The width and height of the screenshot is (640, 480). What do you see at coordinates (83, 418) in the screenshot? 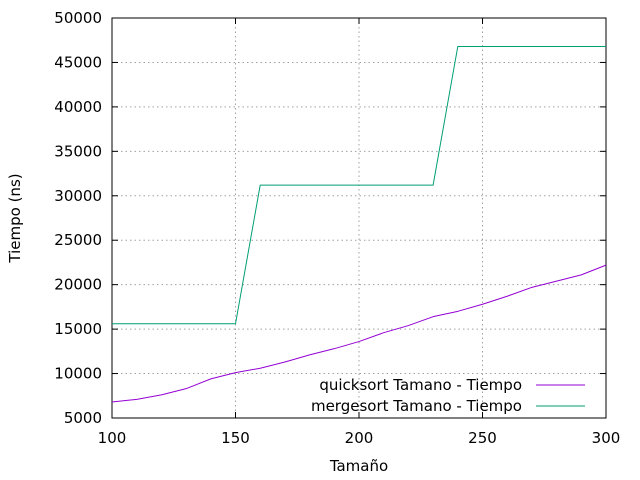
I see `y-tick-label: 5000` at bounding box center [83, 418].